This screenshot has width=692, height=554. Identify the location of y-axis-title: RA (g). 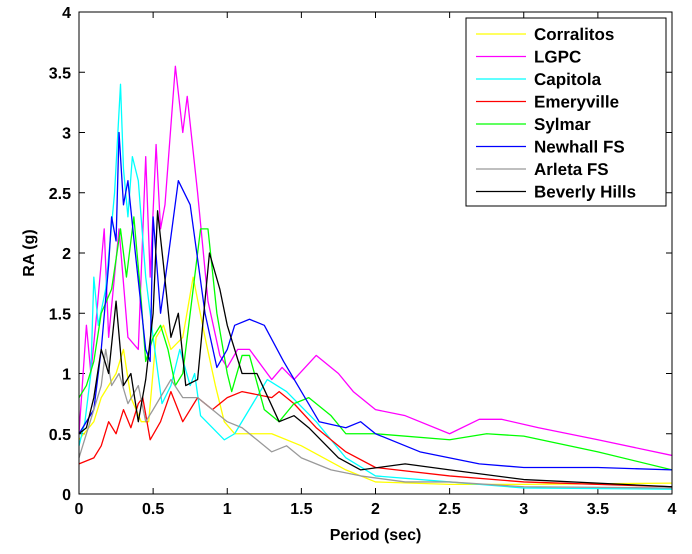
(29, 253).